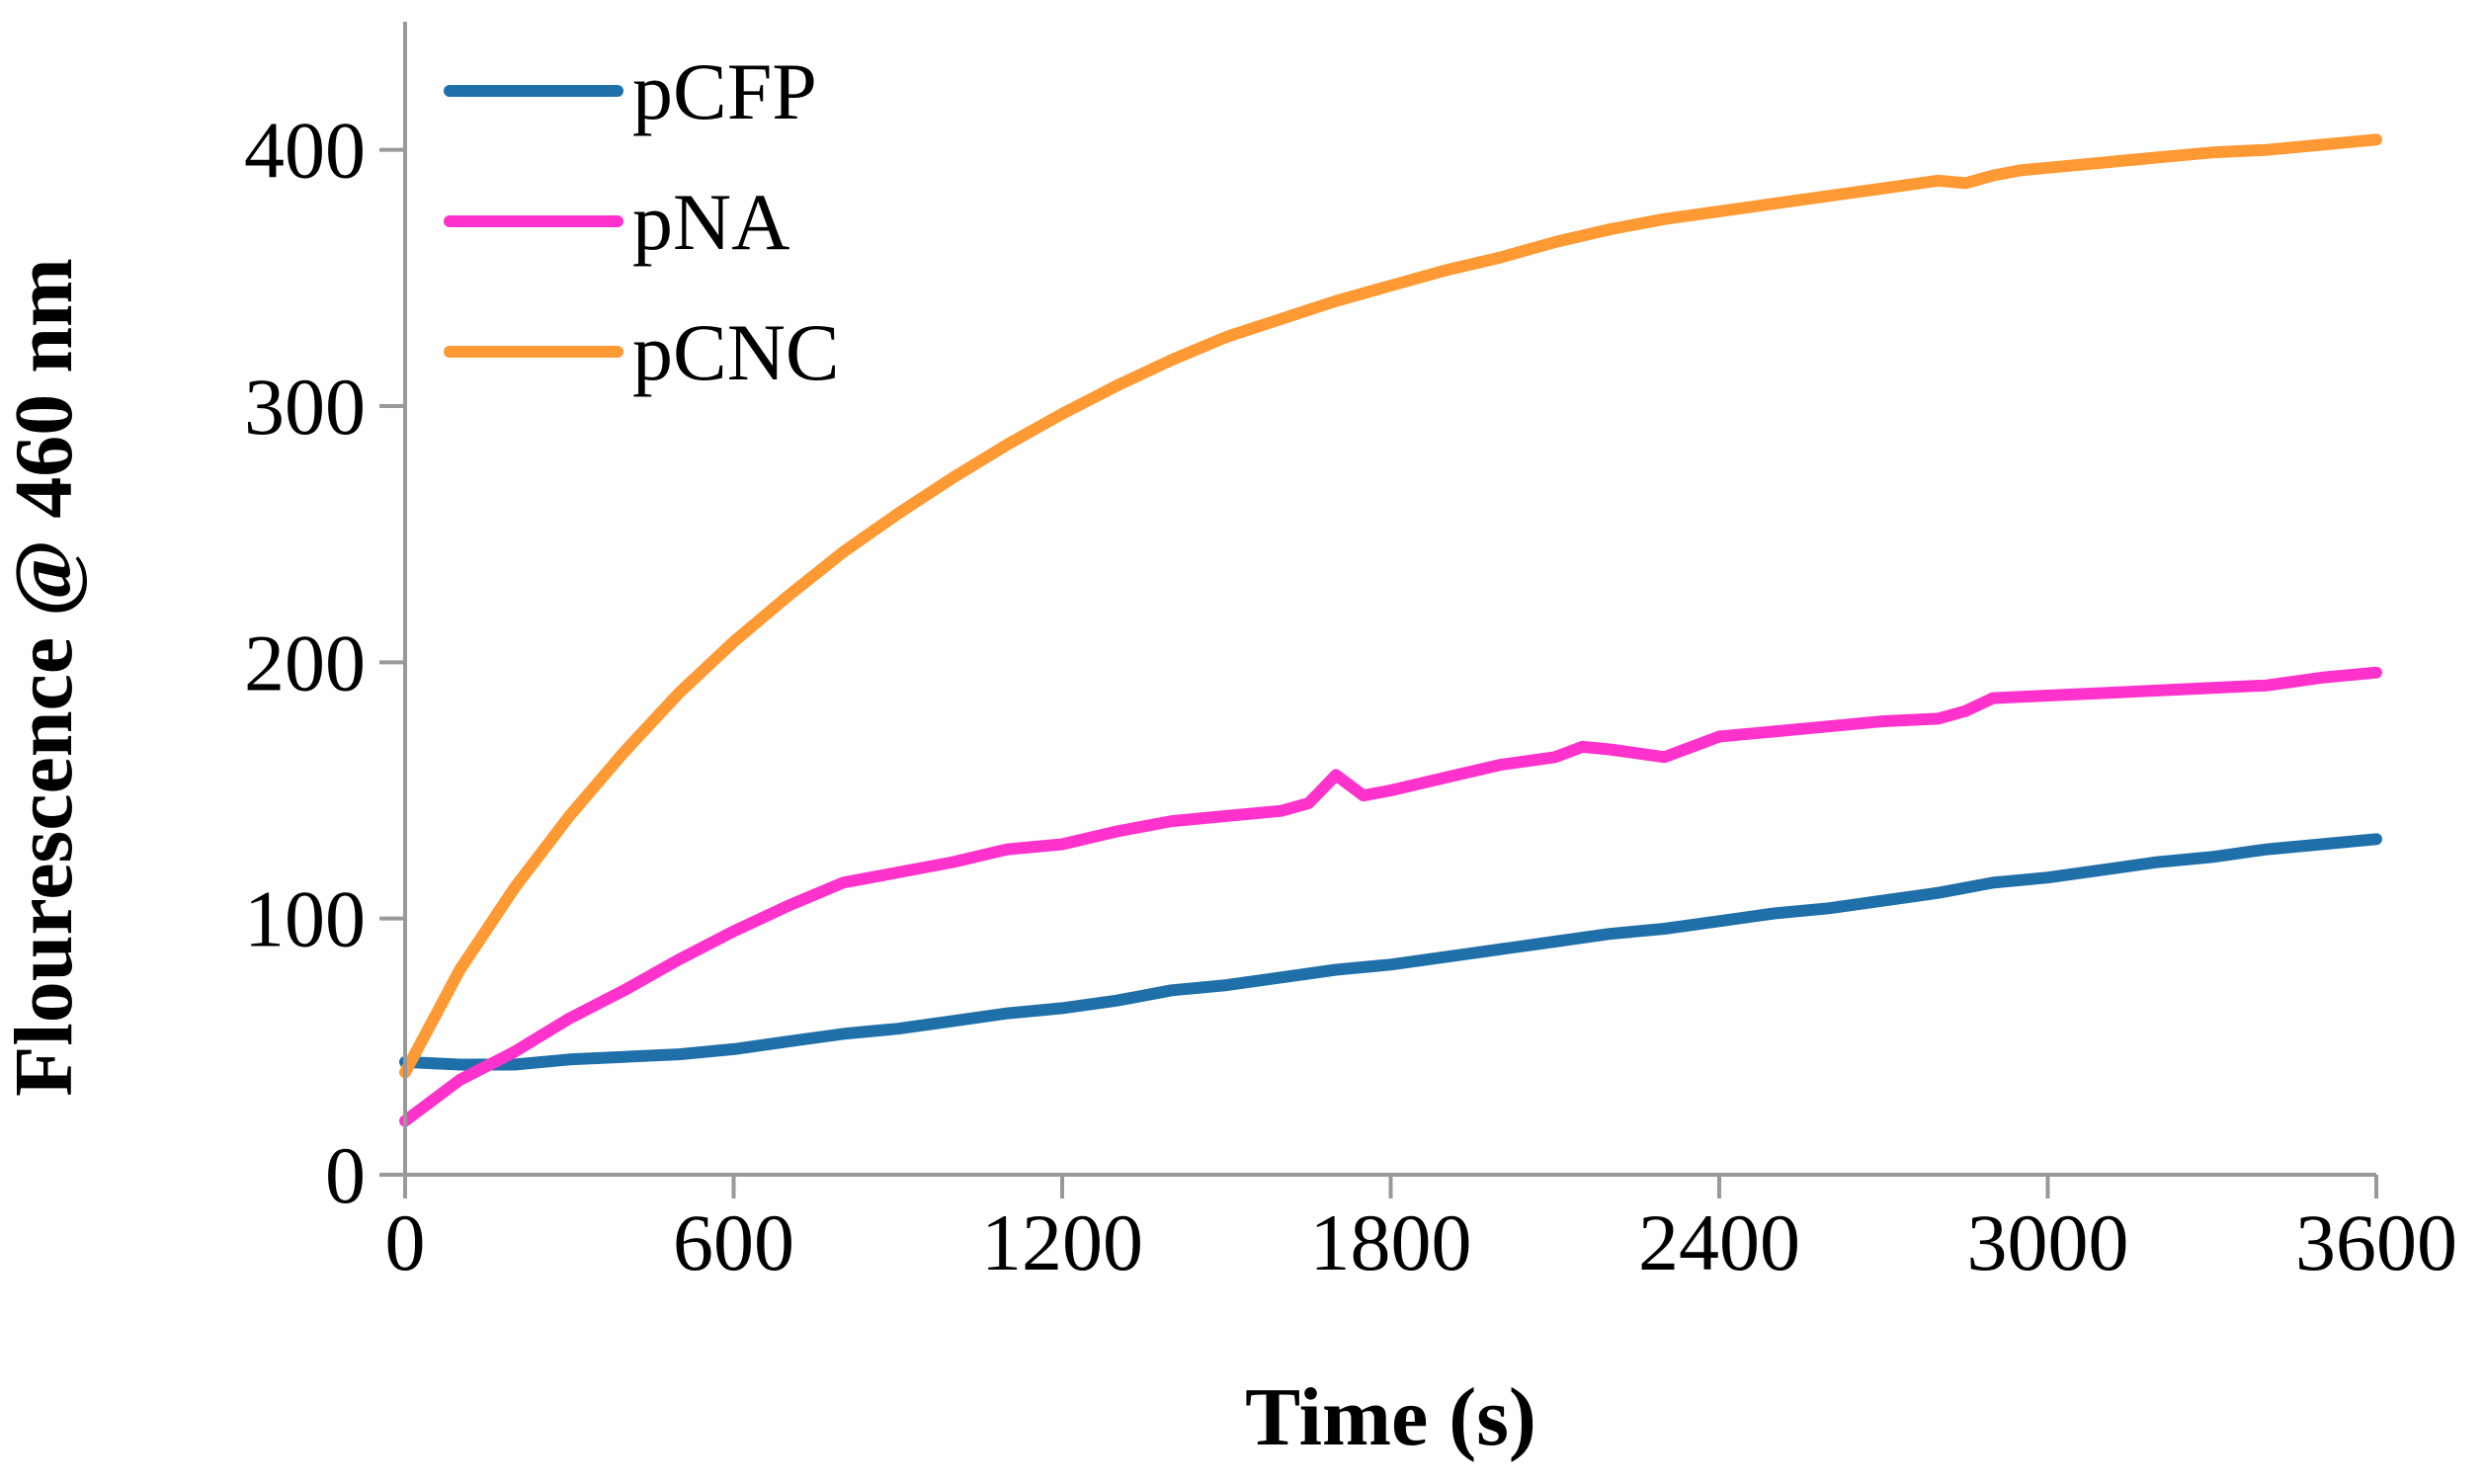  Describe the element at coordinates (2048, 1242) in the screenshot. I see `x-tick-label: 3000` at that location.